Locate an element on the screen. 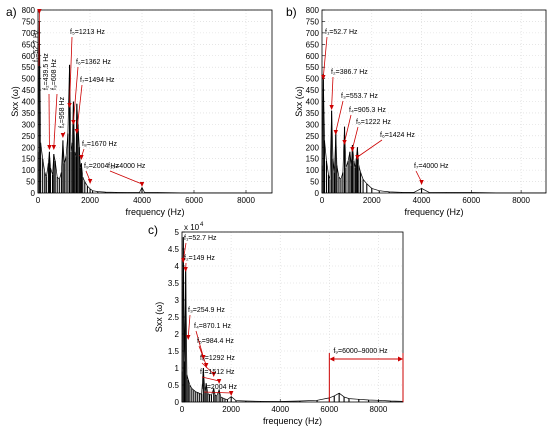 The height and width of the screenshot is (431, 550). panel-label-c: c) is located at coordinates (153, 230).